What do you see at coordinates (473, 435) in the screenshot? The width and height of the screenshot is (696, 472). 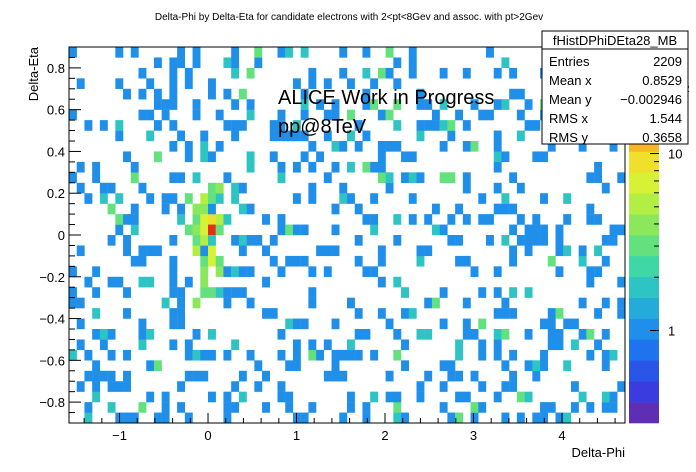 I see `x-tick-label: 3` at bounding box center [473, 435].